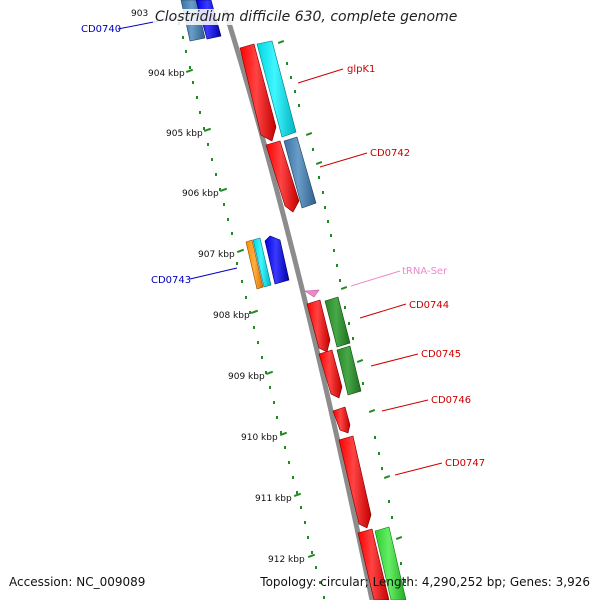  Describe the element at coordinates (330, 374) in the screenshot. I see `gene-cd0745-red` at that location.